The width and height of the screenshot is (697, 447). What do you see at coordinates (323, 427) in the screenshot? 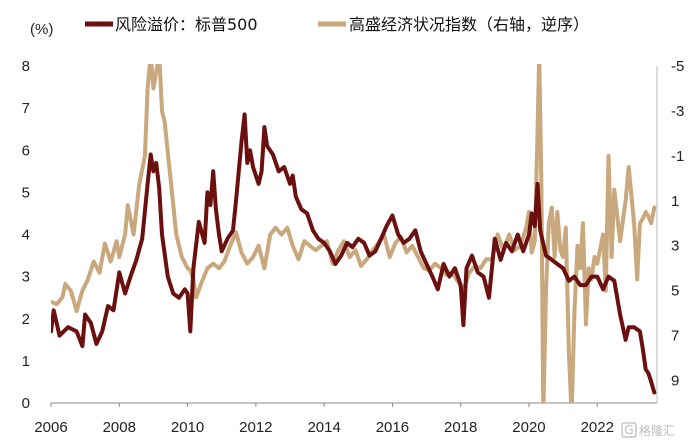
I see `x-tick-label: 2014` at bounding box center [323, 427].